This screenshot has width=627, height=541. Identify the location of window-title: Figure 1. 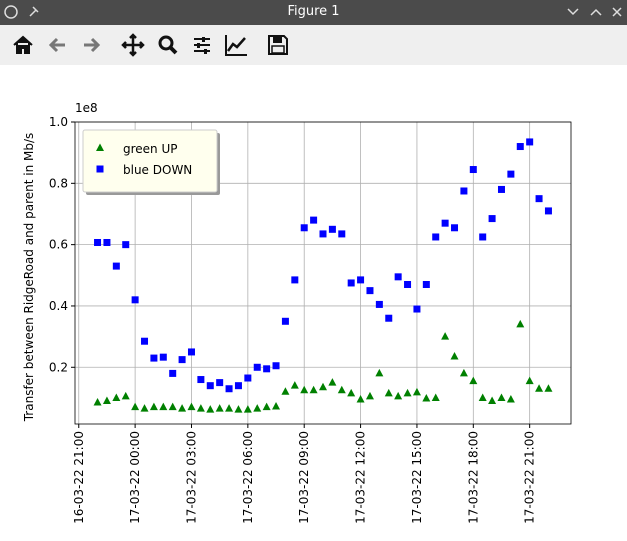
(313, 11).